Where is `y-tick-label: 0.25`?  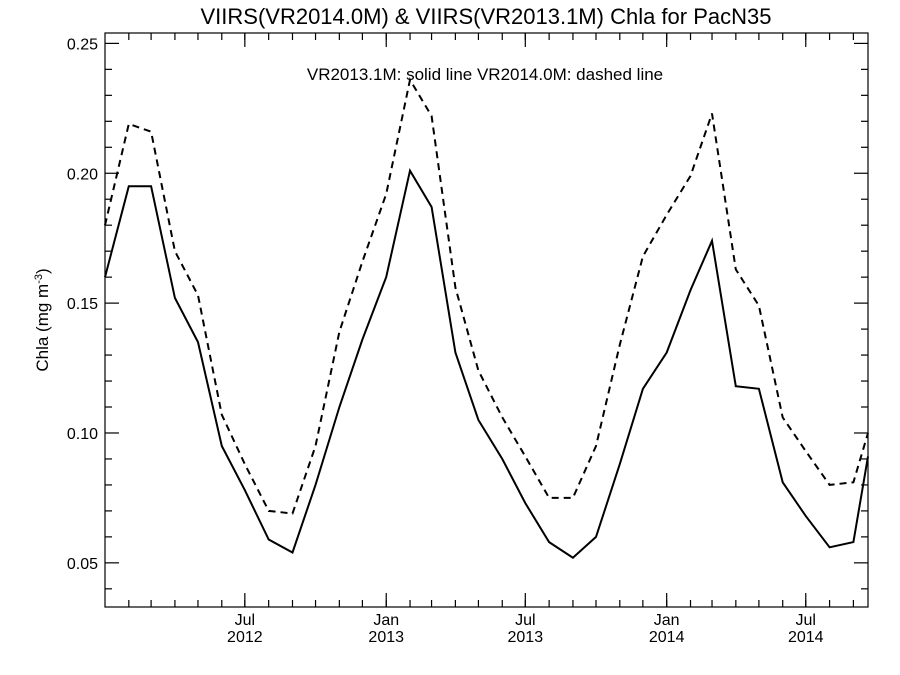 y-tick-label: 0.25 is located at coordinates (82, 44).